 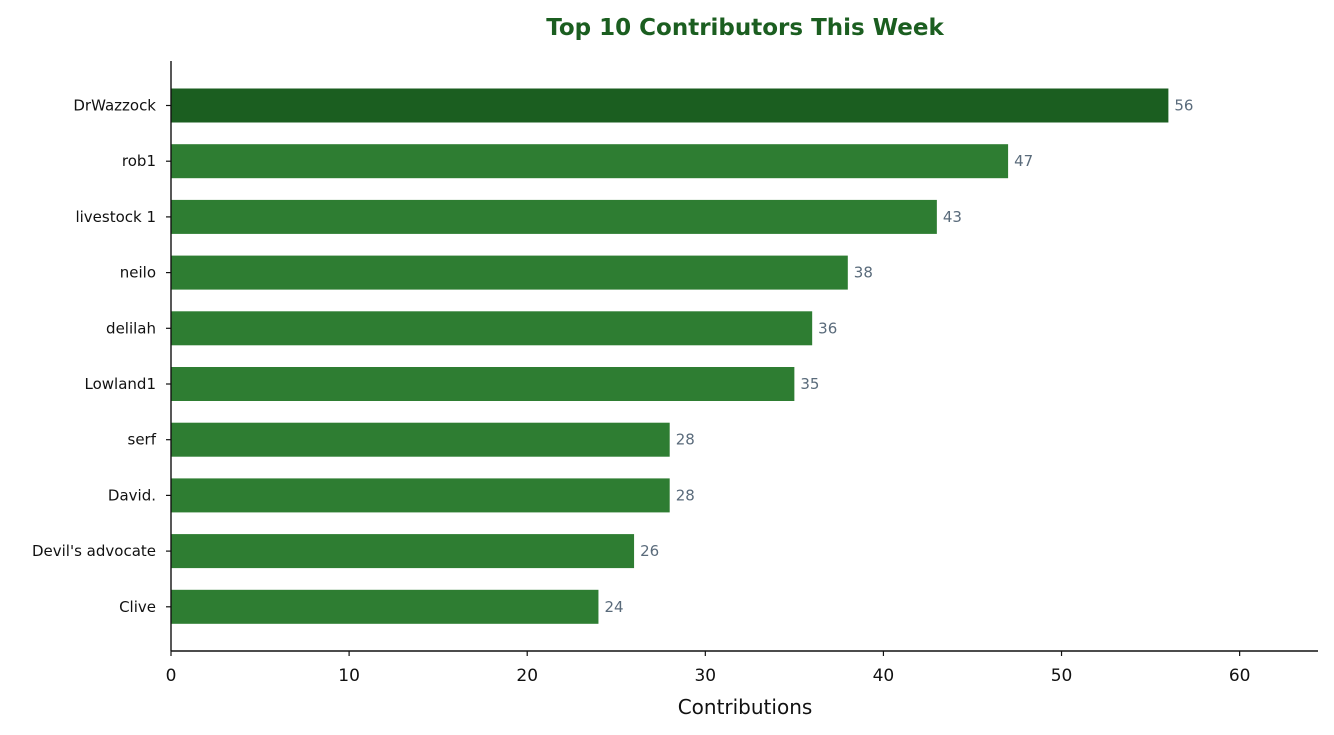 I want to click on value-label: 56, so click(x=1183, y=106).